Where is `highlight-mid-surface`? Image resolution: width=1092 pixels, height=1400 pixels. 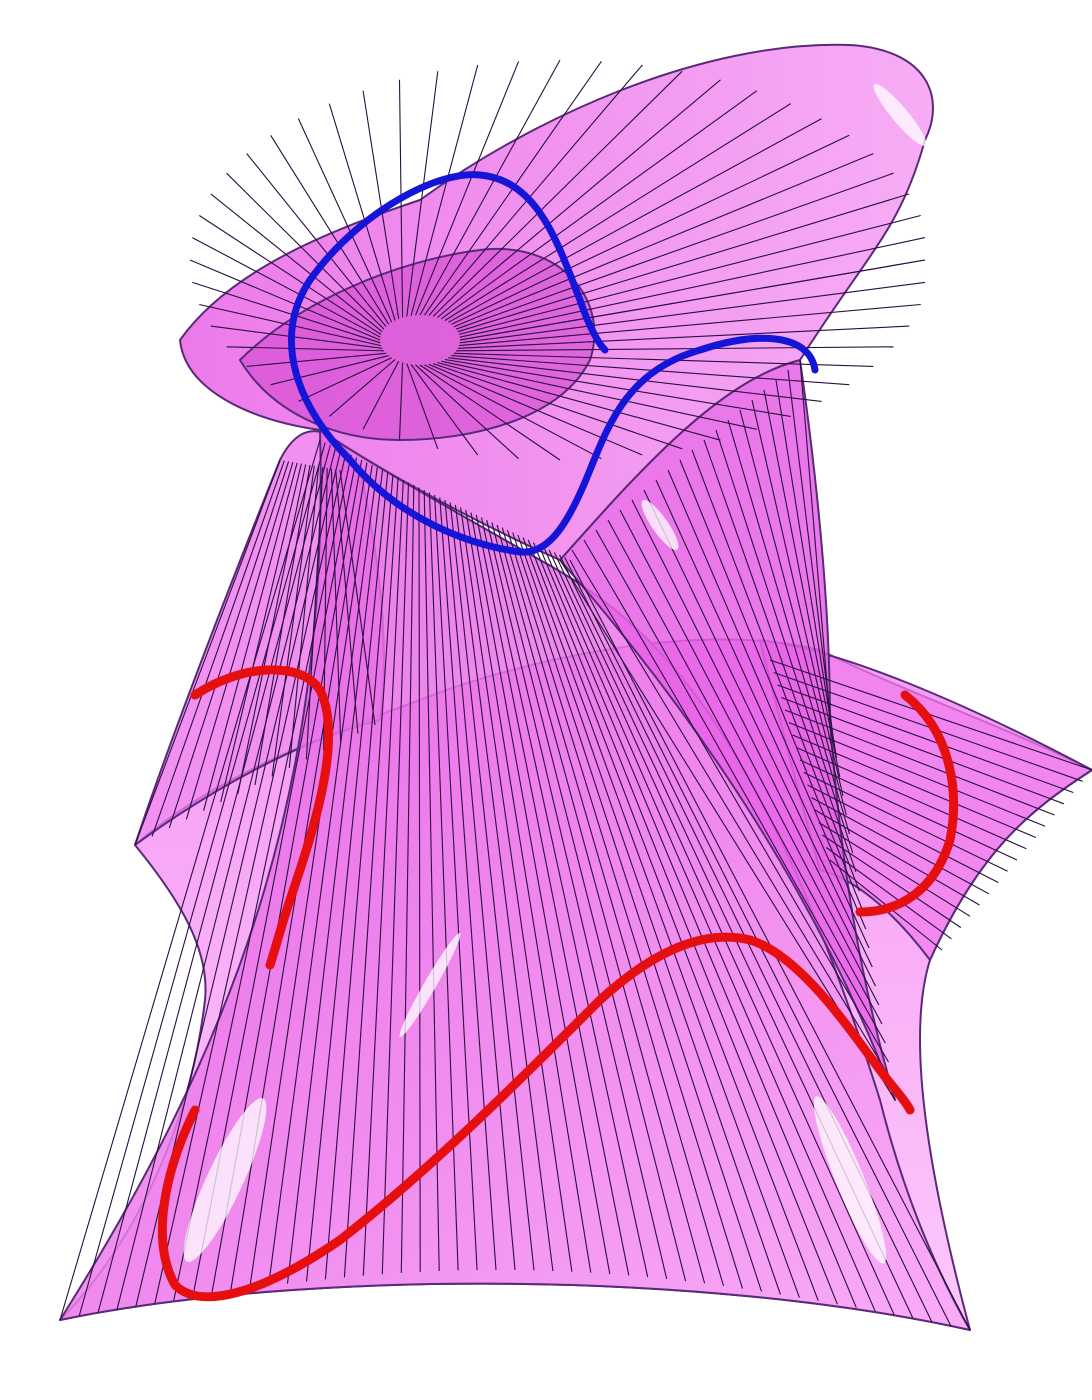
highlight-mid-surface is located at coordinates (430, 985).